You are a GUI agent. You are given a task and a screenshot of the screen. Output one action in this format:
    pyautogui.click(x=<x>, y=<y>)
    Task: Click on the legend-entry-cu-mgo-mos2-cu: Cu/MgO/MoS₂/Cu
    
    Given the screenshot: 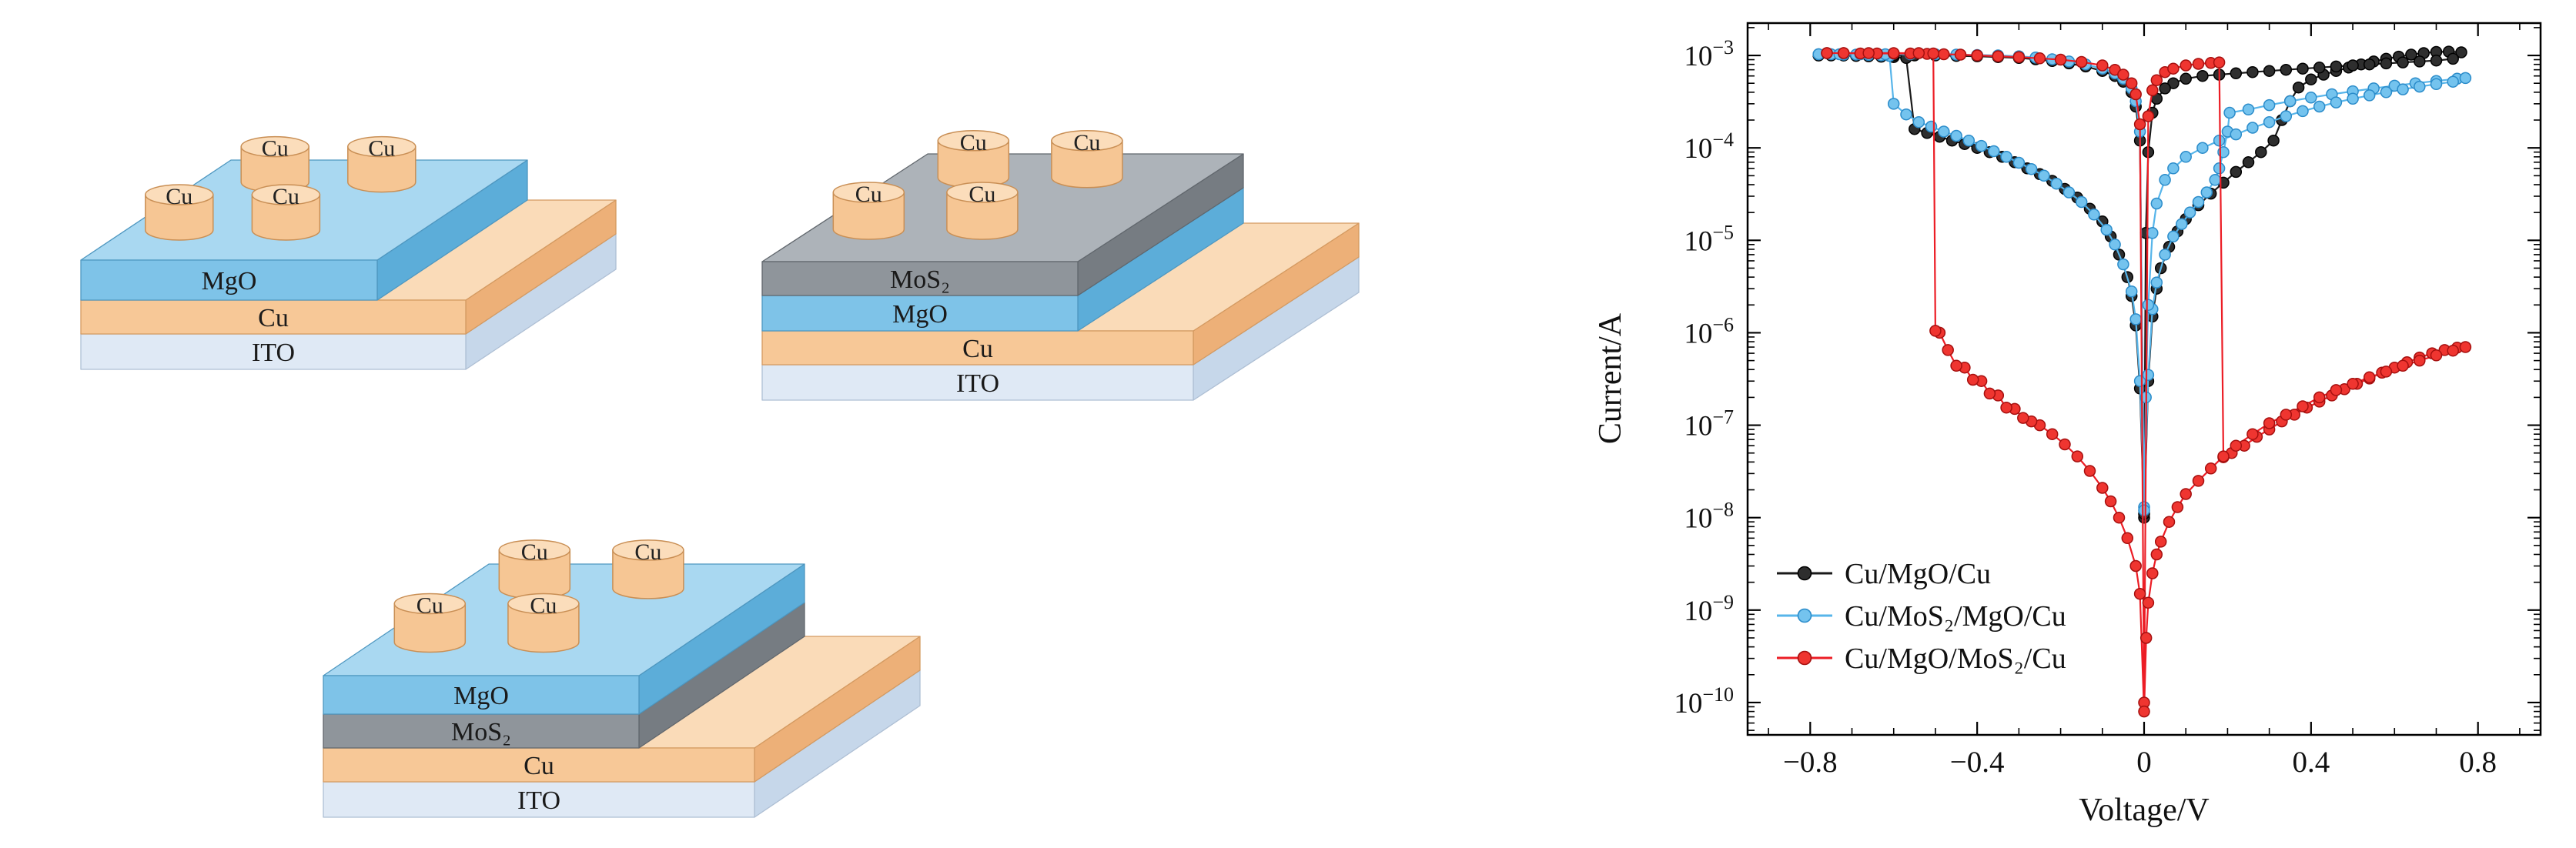 What is the action you would take?
    pyautogui.click(x=1922, y=659)
    